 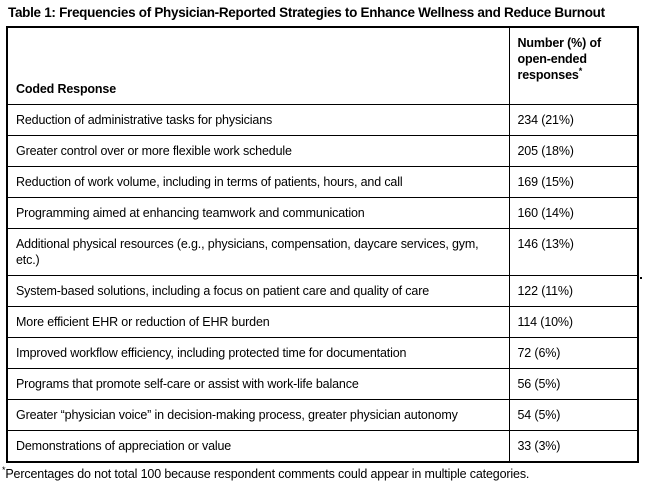 I want to click on footnote-marker: *, so click(x=4, y=469).